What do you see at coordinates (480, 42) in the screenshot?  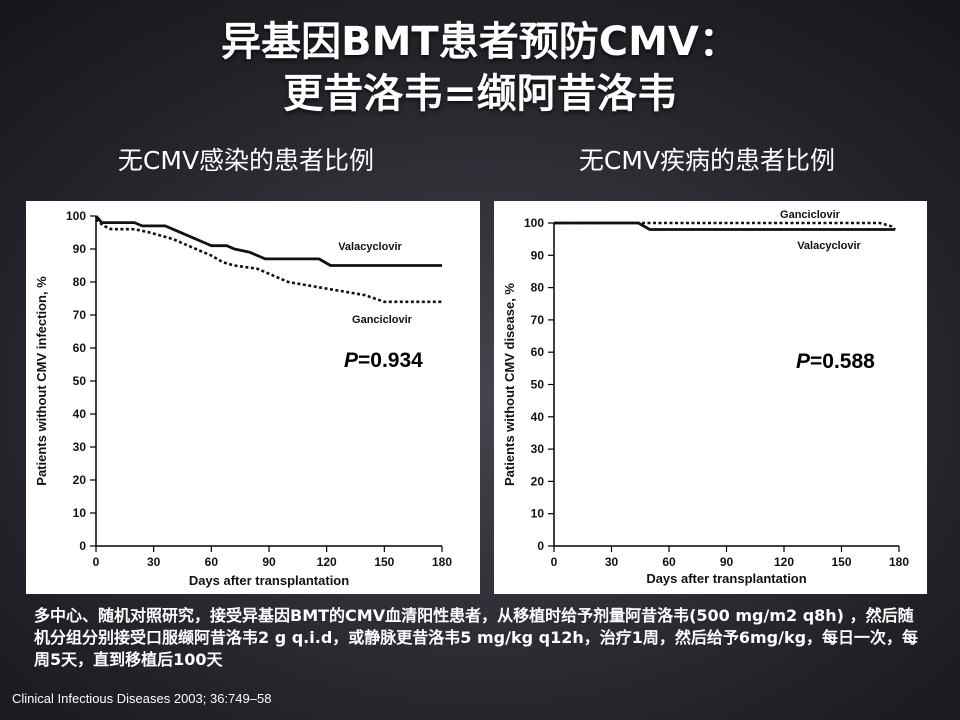 I see `title-line-1: 异基因BMT患者预防CMV：` at bounding box center [480, 42].